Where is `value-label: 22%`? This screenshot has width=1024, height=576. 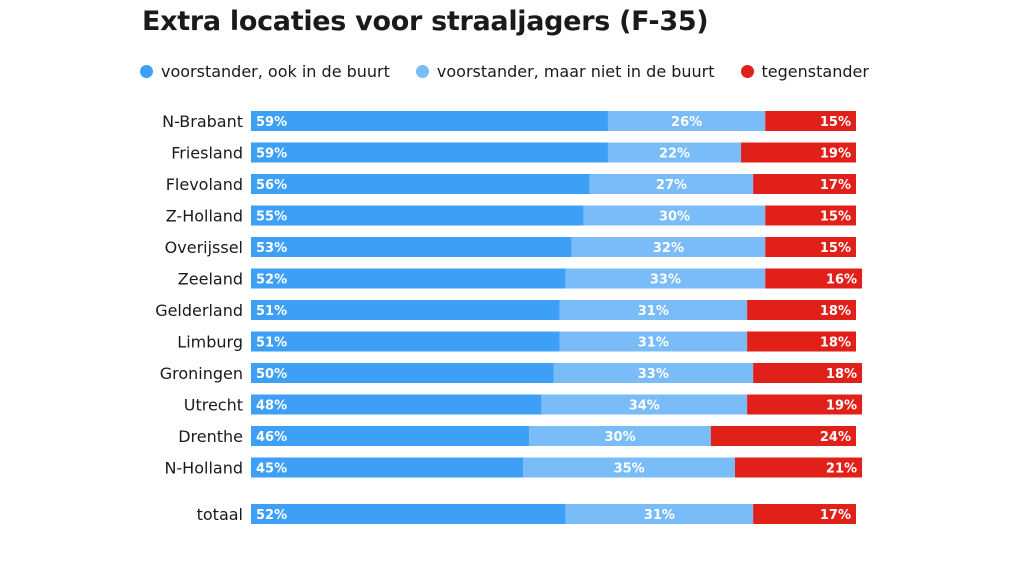 value-label: 22% is located at coordinates (674, 154).